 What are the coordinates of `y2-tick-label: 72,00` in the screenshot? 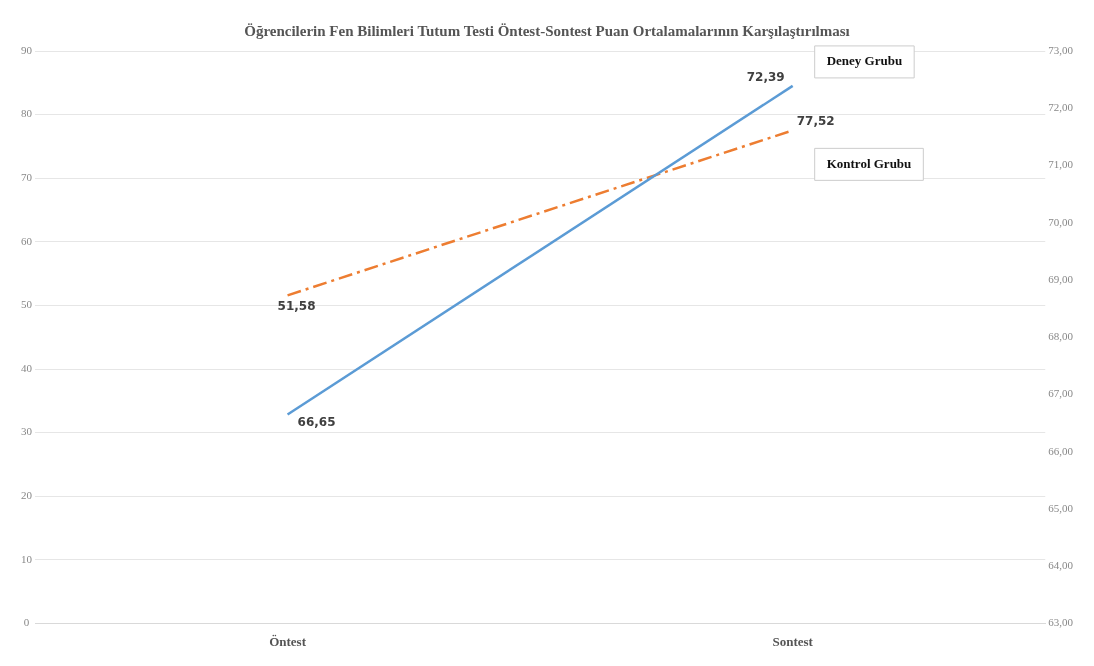 It's located at (1061, 107).